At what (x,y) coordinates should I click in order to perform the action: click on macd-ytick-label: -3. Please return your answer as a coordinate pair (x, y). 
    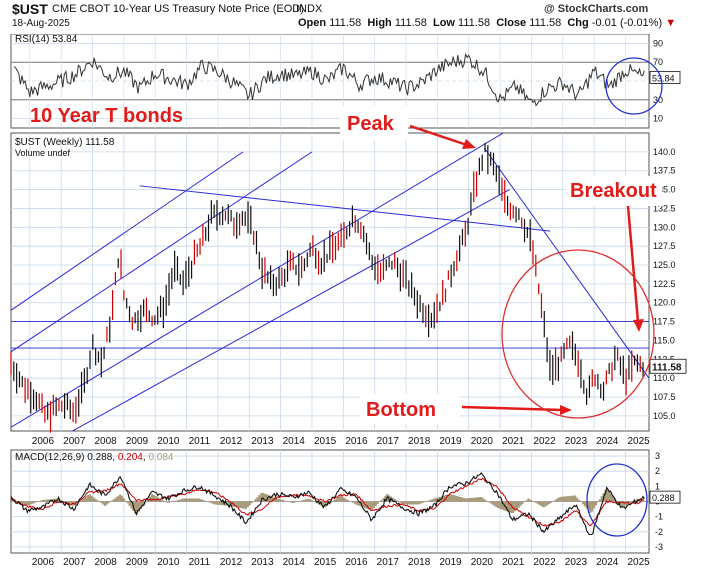
    Looking at the image, I should click on (659, 547).